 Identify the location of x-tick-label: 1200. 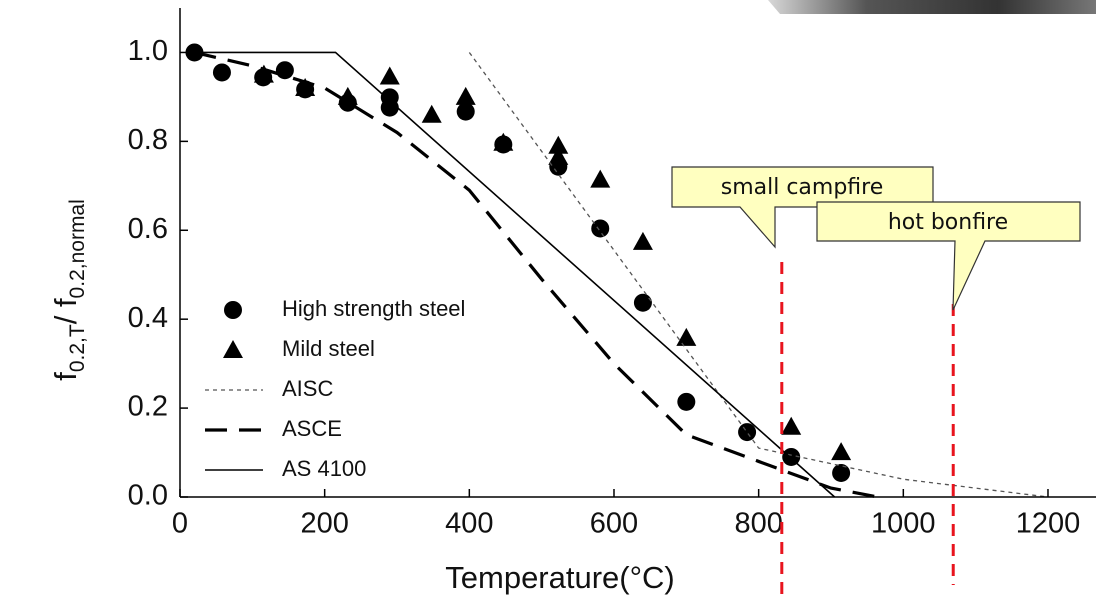
(1048, 524).